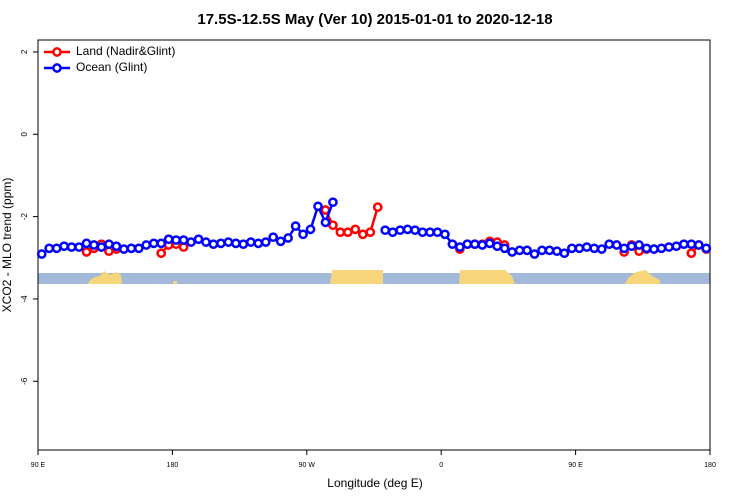 The width and height of the screenshot is (750, 500). Describe the element at coordinates (24, 133) in the screenshot. I see `y-tick-label: 0` at that location.